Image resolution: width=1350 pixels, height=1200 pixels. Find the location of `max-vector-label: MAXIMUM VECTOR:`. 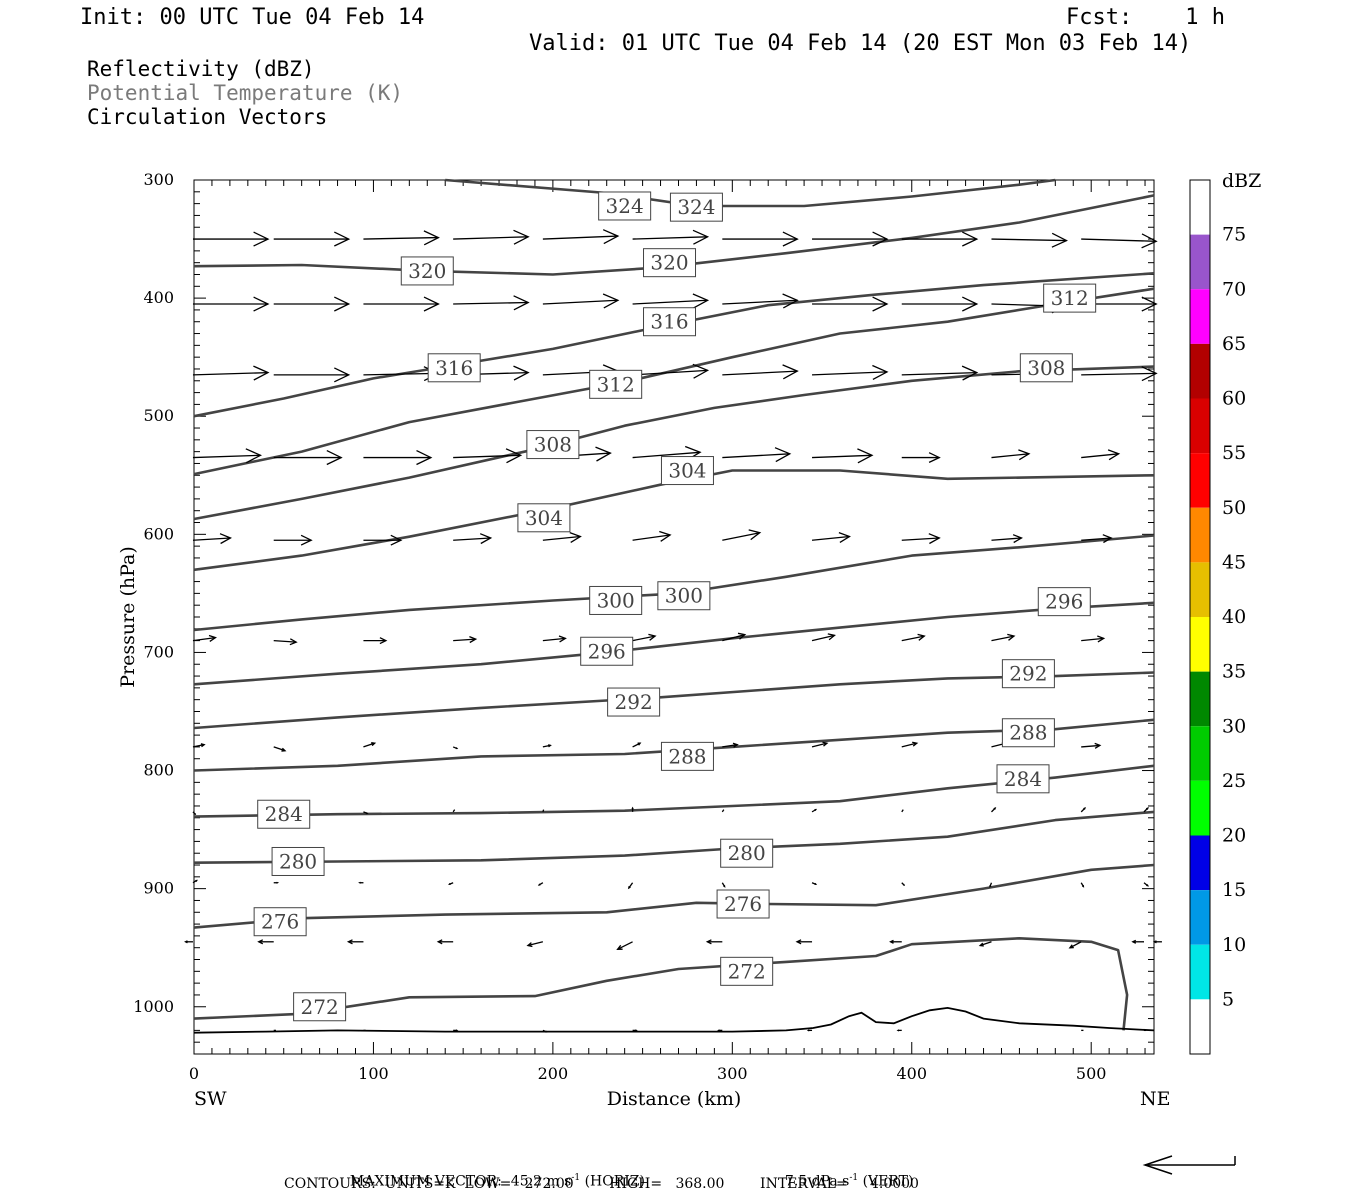

max-vector-label: MAXIMUM VECTOR: is located at coordinates (425, 1181).